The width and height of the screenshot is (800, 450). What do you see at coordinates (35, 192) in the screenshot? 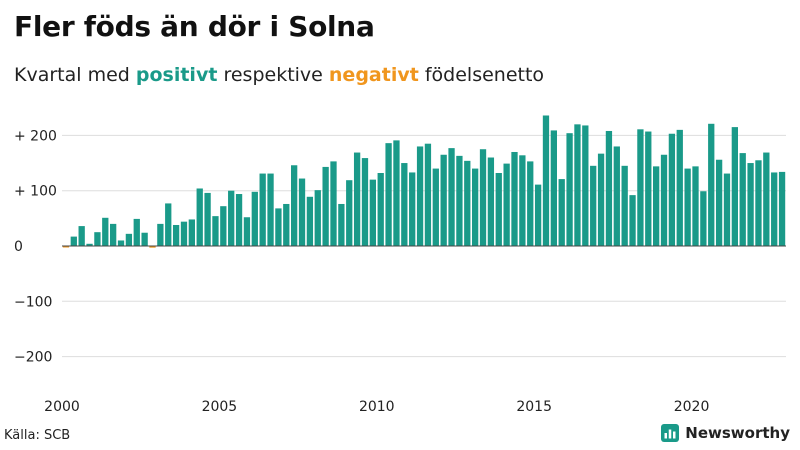
I see `y-tick-label: + 100` at bounding box center [35, 192].